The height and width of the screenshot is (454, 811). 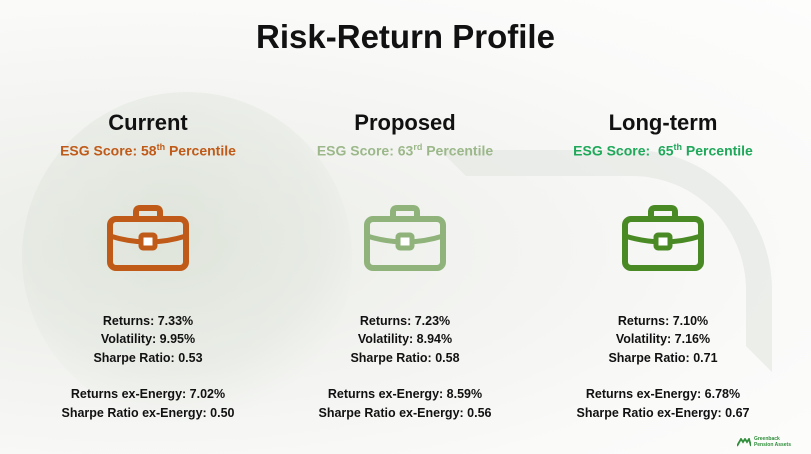 I want to click on returns-stat: Returns: 7.33%, so click(x=148, y=320).